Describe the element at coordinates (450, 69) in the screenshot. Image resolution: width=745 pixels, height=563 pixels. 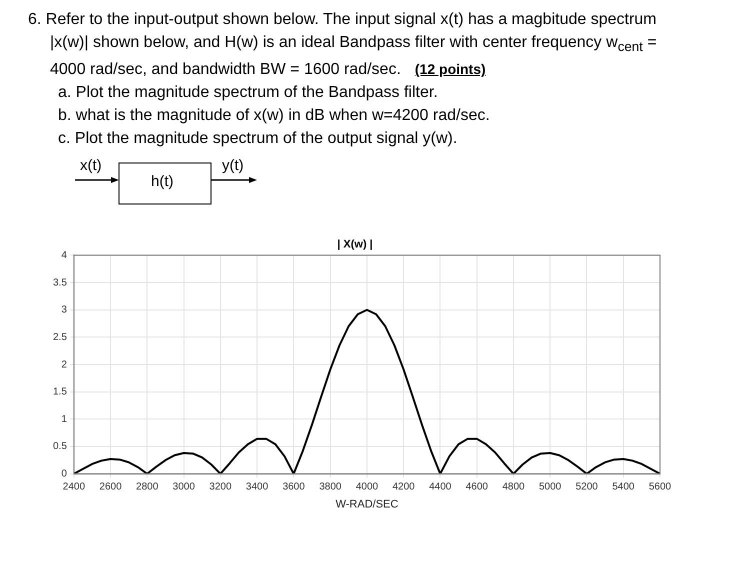
I see `text: (12 points)` at that location.